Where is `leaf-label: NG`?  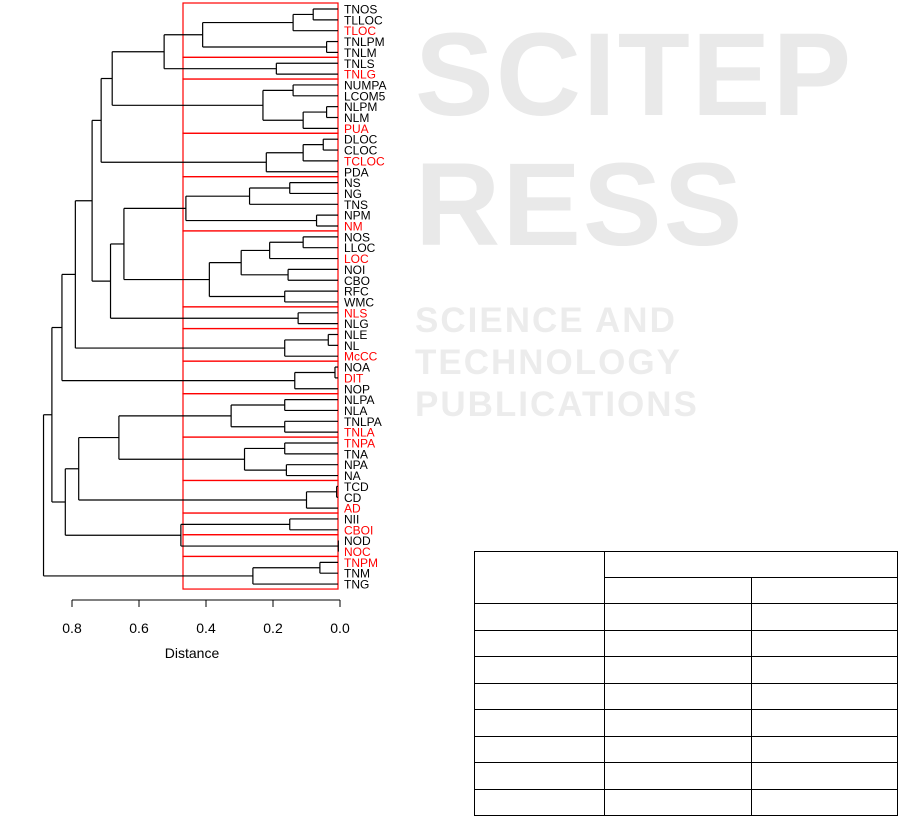 leaf-label: NG is located at coordinates (353, 194).